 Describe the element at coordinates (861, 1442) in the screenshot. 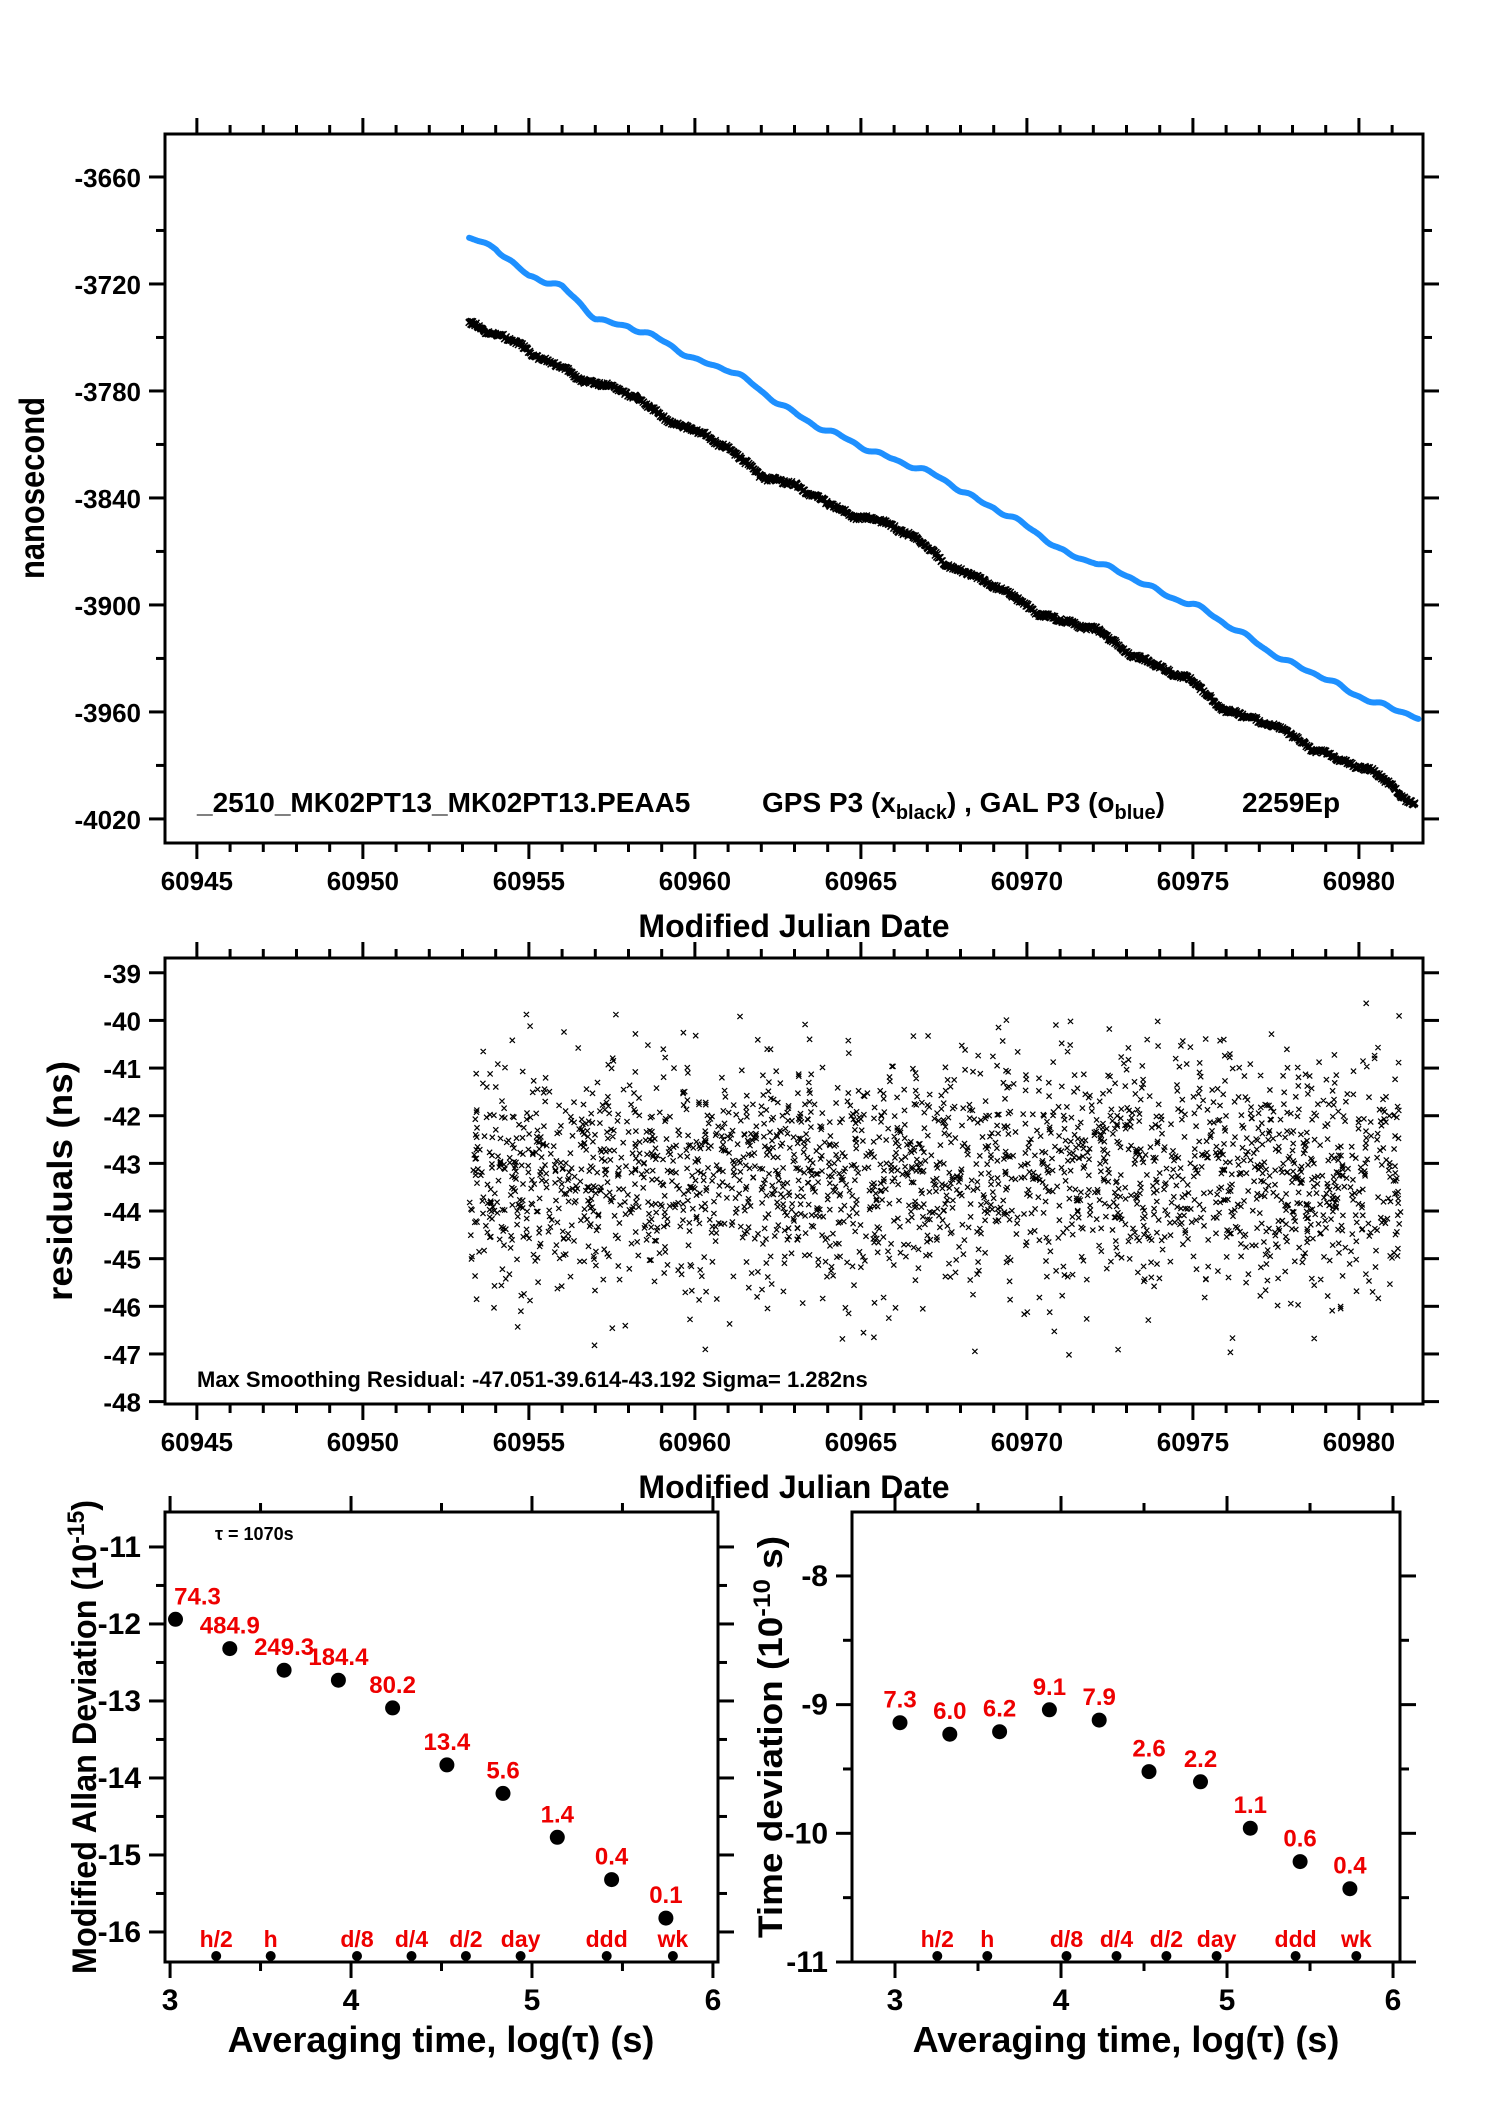

I see `x-tick-label: 60965` at that location.